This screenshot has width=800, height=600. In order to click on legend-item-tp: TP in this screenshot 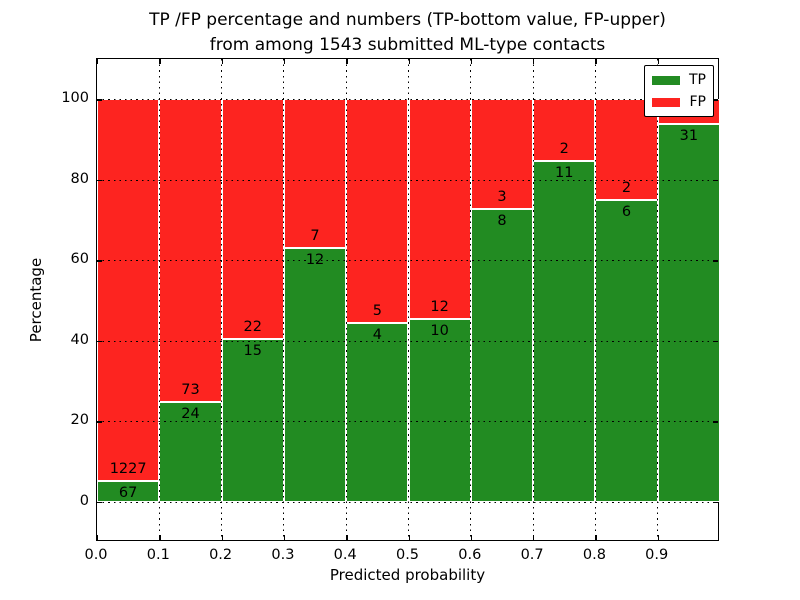, I will do `click(679, 80)`.